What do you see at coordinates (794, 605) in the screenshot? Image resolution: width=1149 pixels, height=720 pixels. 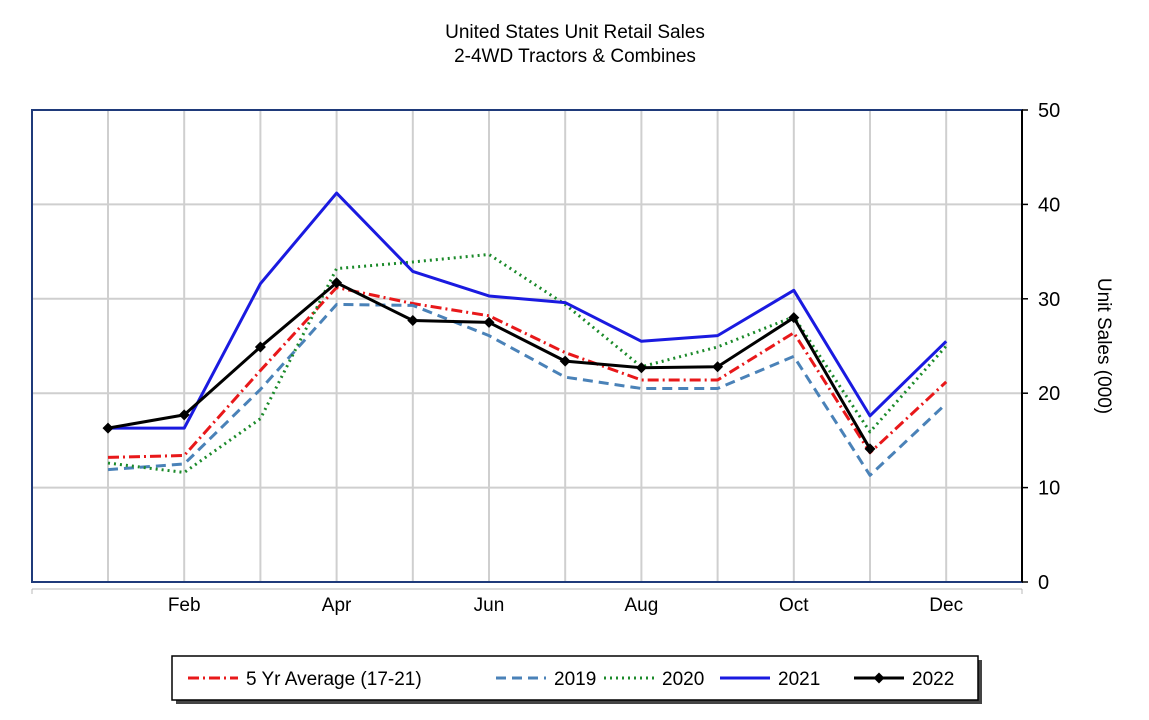 I see `x-tick-label: Oct` at bounding box center [794, 605].